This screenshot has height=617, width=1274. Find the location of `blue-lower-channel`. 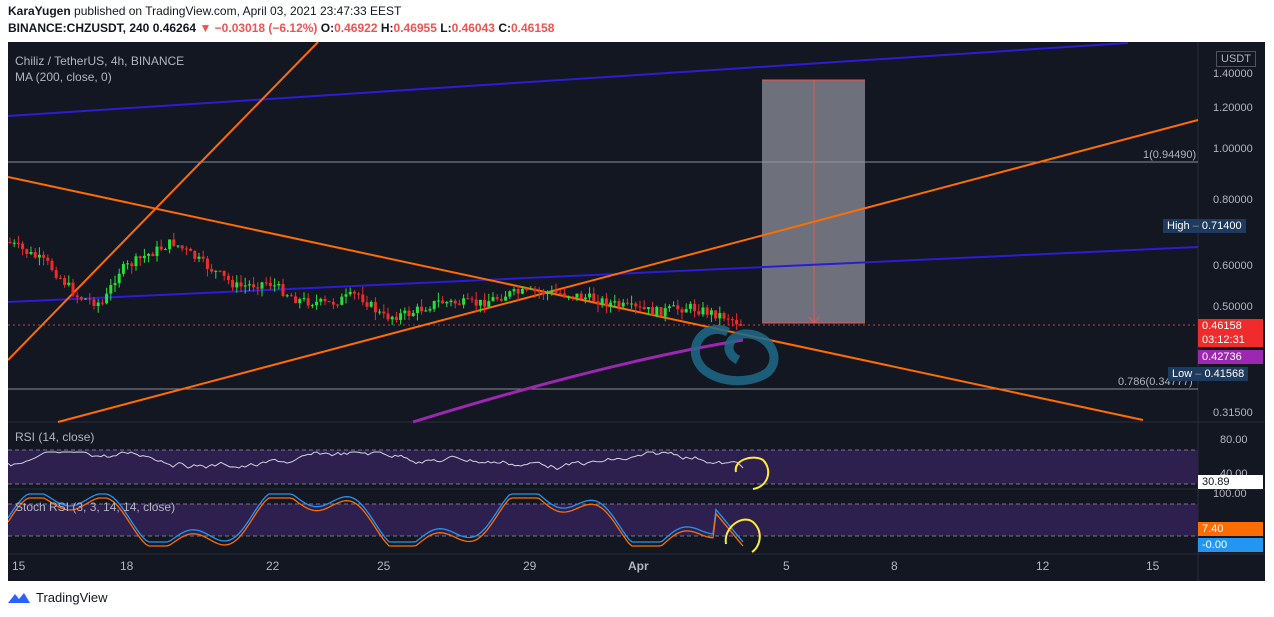

blue-lower-channel is located at coordinates (603, 274).